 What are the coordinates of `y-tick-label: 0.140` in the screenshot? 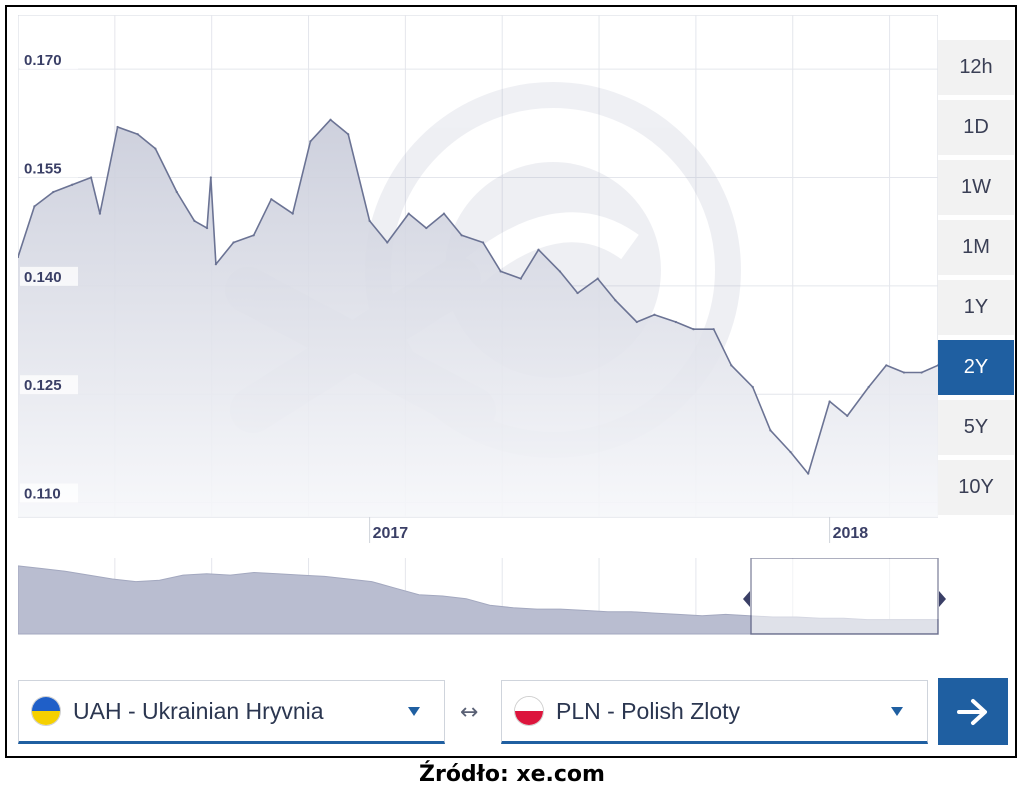 It's located at (43, 277).